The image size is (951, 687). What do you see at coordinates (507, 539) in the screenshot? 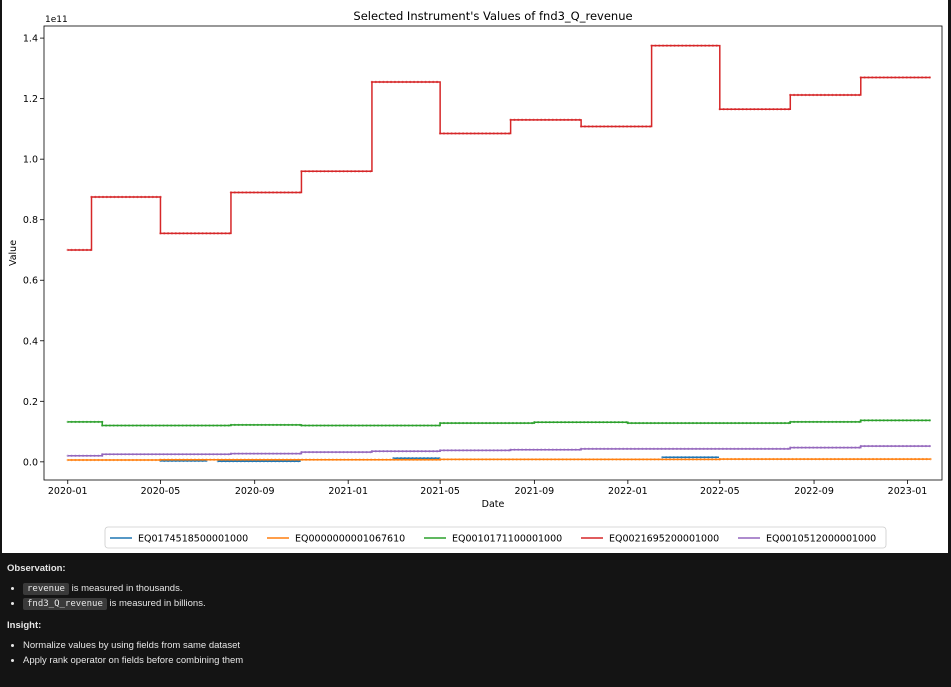
I see `legend-label: EQ0010171100001000` at bounding box center [507, 539].